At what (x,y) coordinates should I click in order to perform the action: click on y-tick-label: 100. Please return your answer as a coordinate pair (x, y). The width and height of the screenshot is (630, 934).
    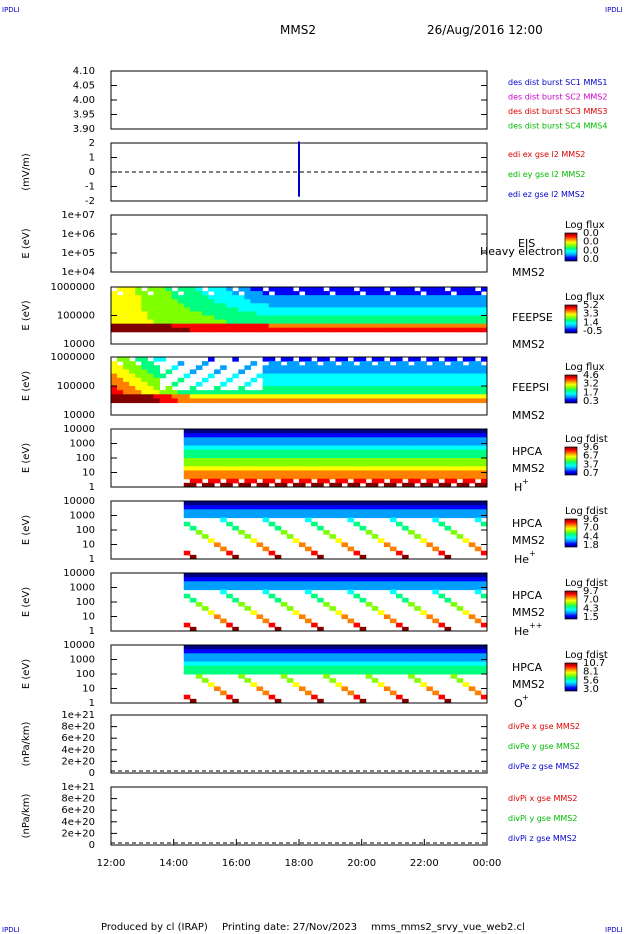
    Looking at the image, I should click on (85, 602).